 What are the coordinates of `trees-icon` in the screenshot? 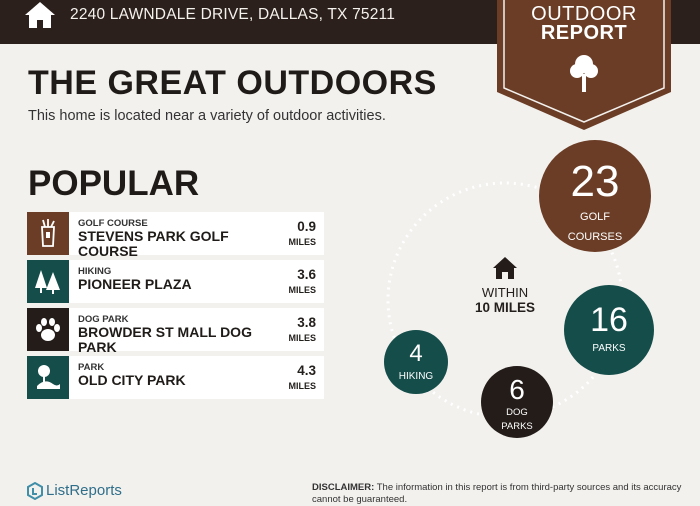 It's located at (47, 282).